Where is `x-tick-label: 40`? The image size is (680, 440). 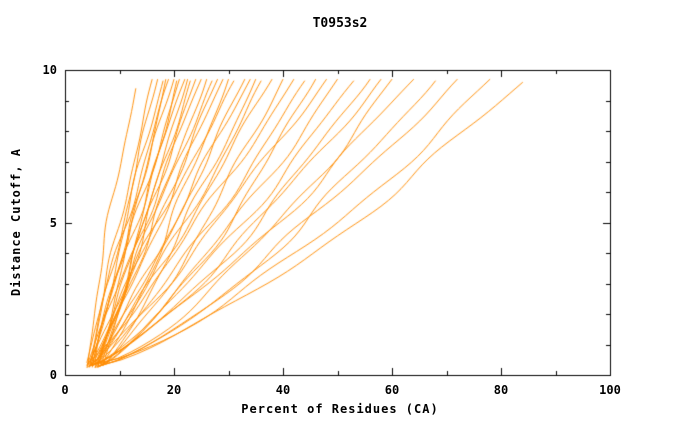 x-tick-label: 40 is located at coordinates (283, 390).